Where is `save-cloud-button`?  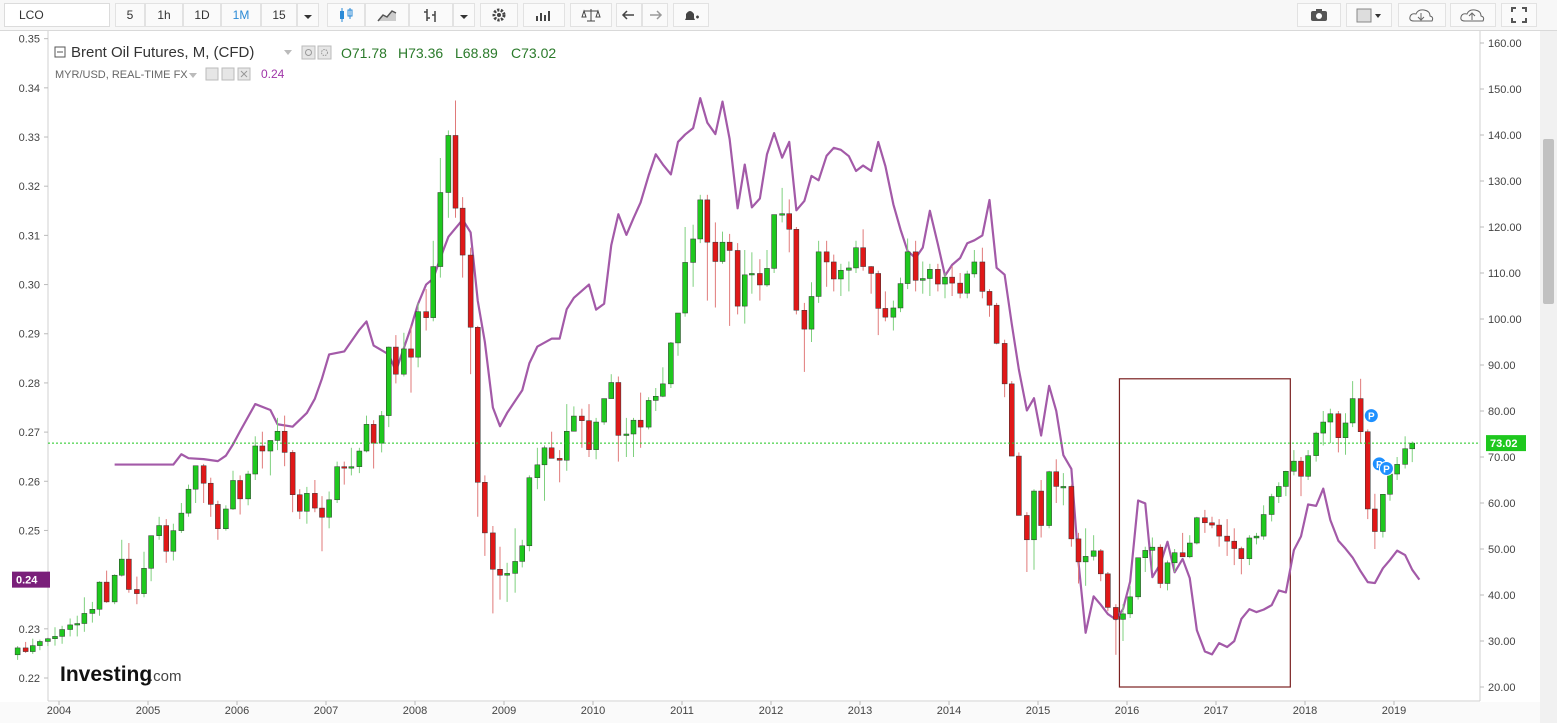 save-cloud-button is located at coordinates (1473, 15).